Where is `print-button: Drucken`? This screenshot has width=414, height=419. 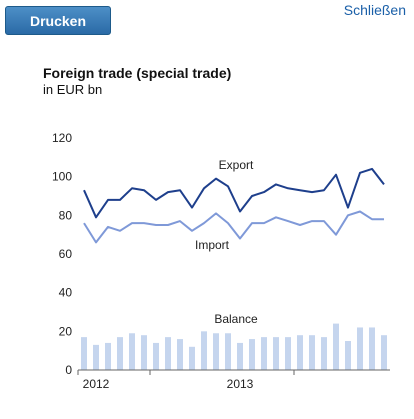 print-button: Drucken is located at coordinates (58, 20).